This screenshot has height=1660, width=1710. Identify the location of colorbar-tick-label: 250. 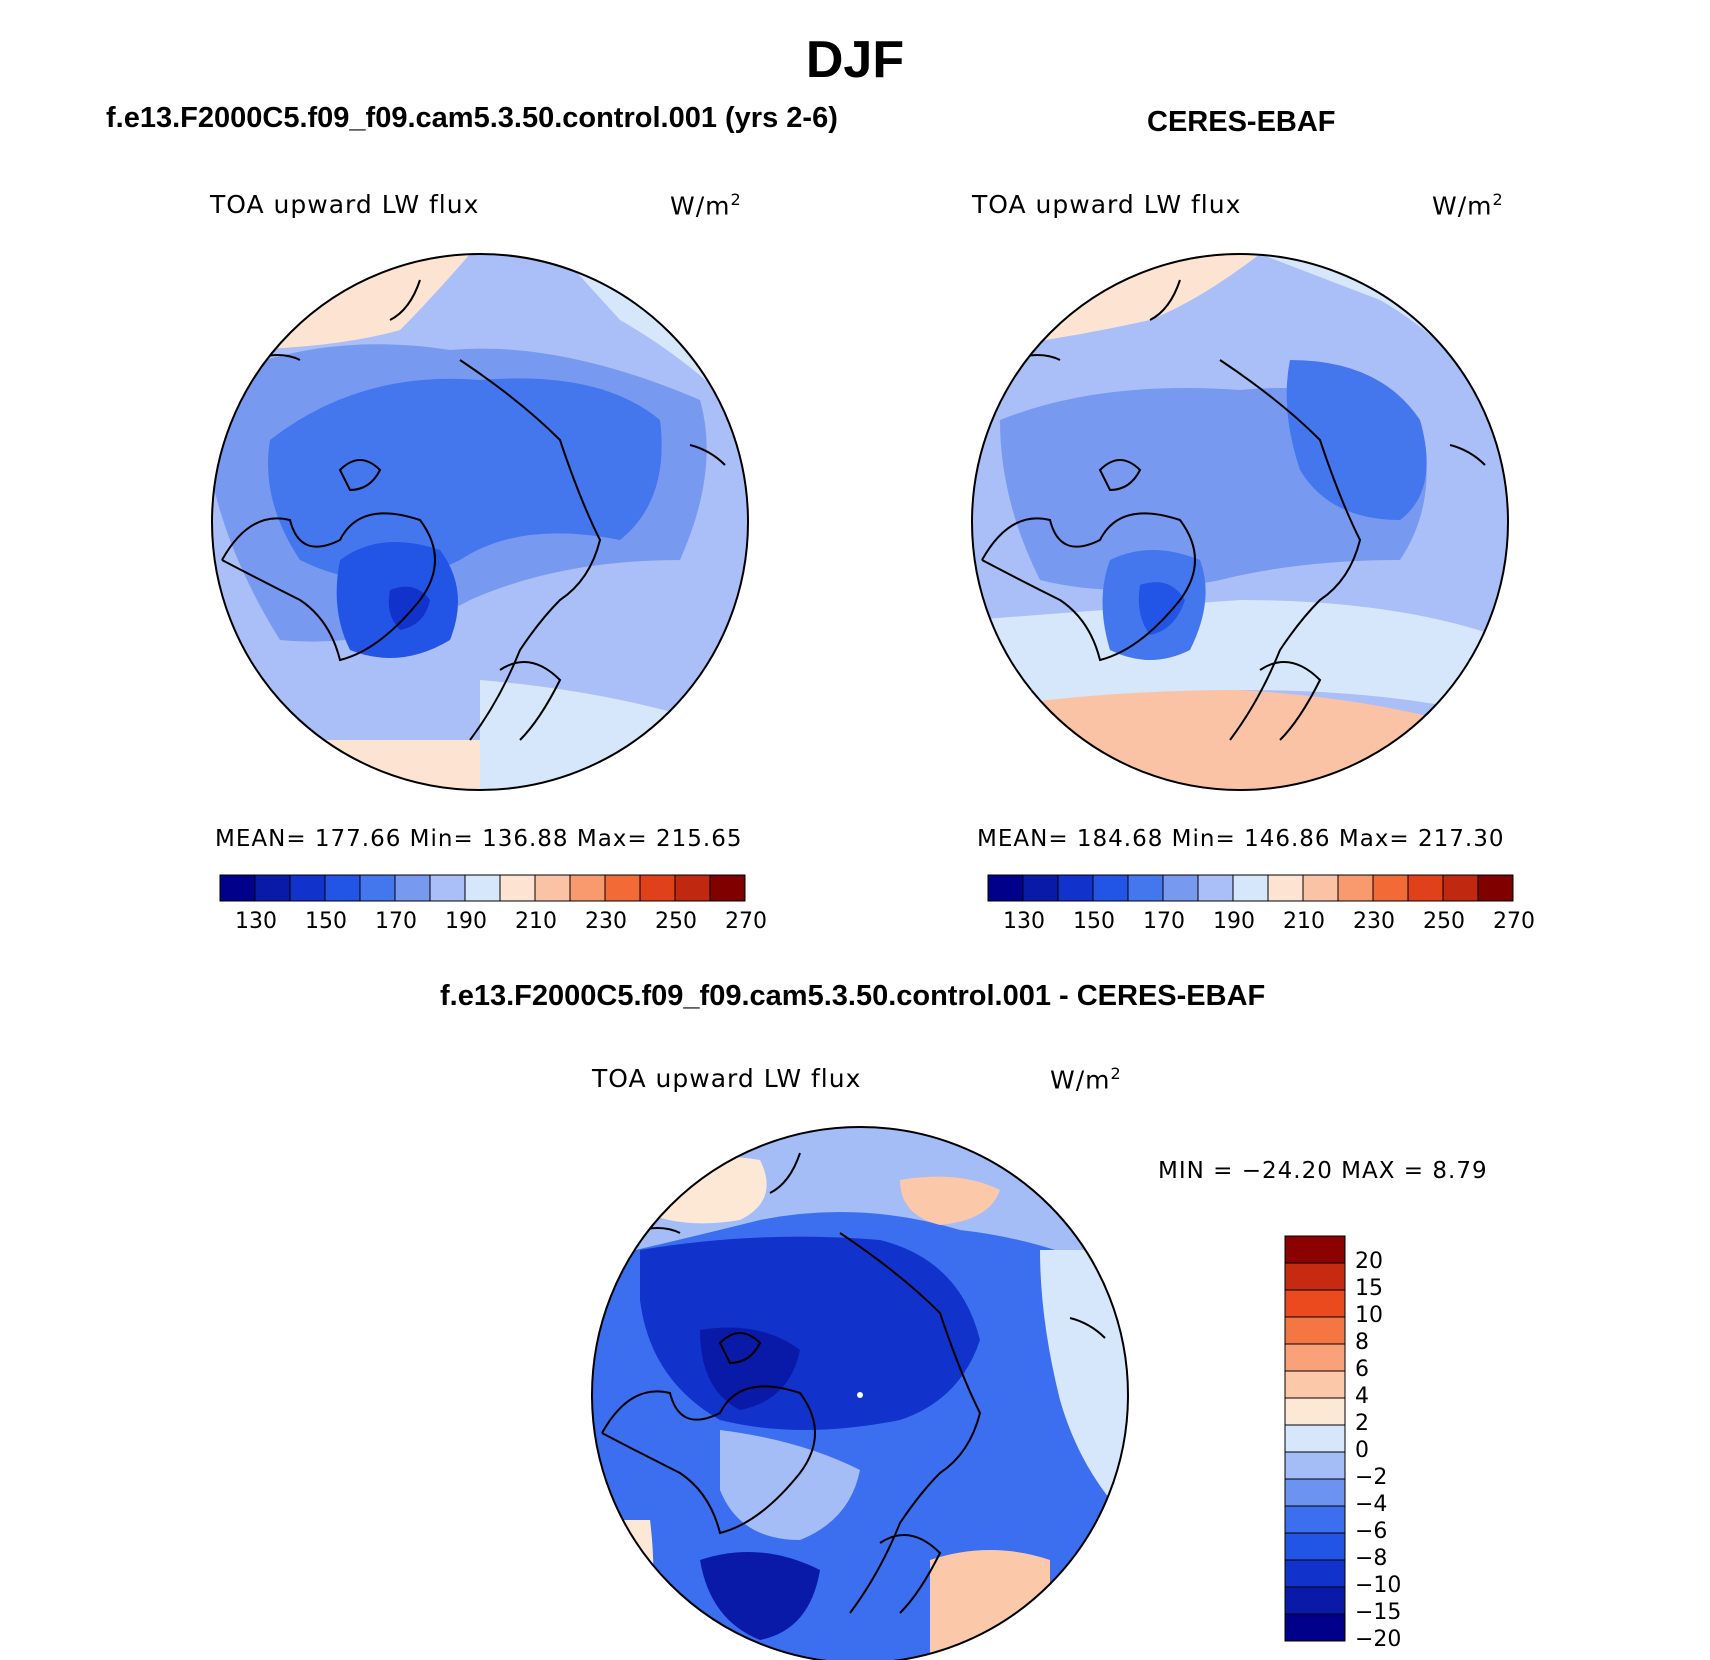
(1444, 921).